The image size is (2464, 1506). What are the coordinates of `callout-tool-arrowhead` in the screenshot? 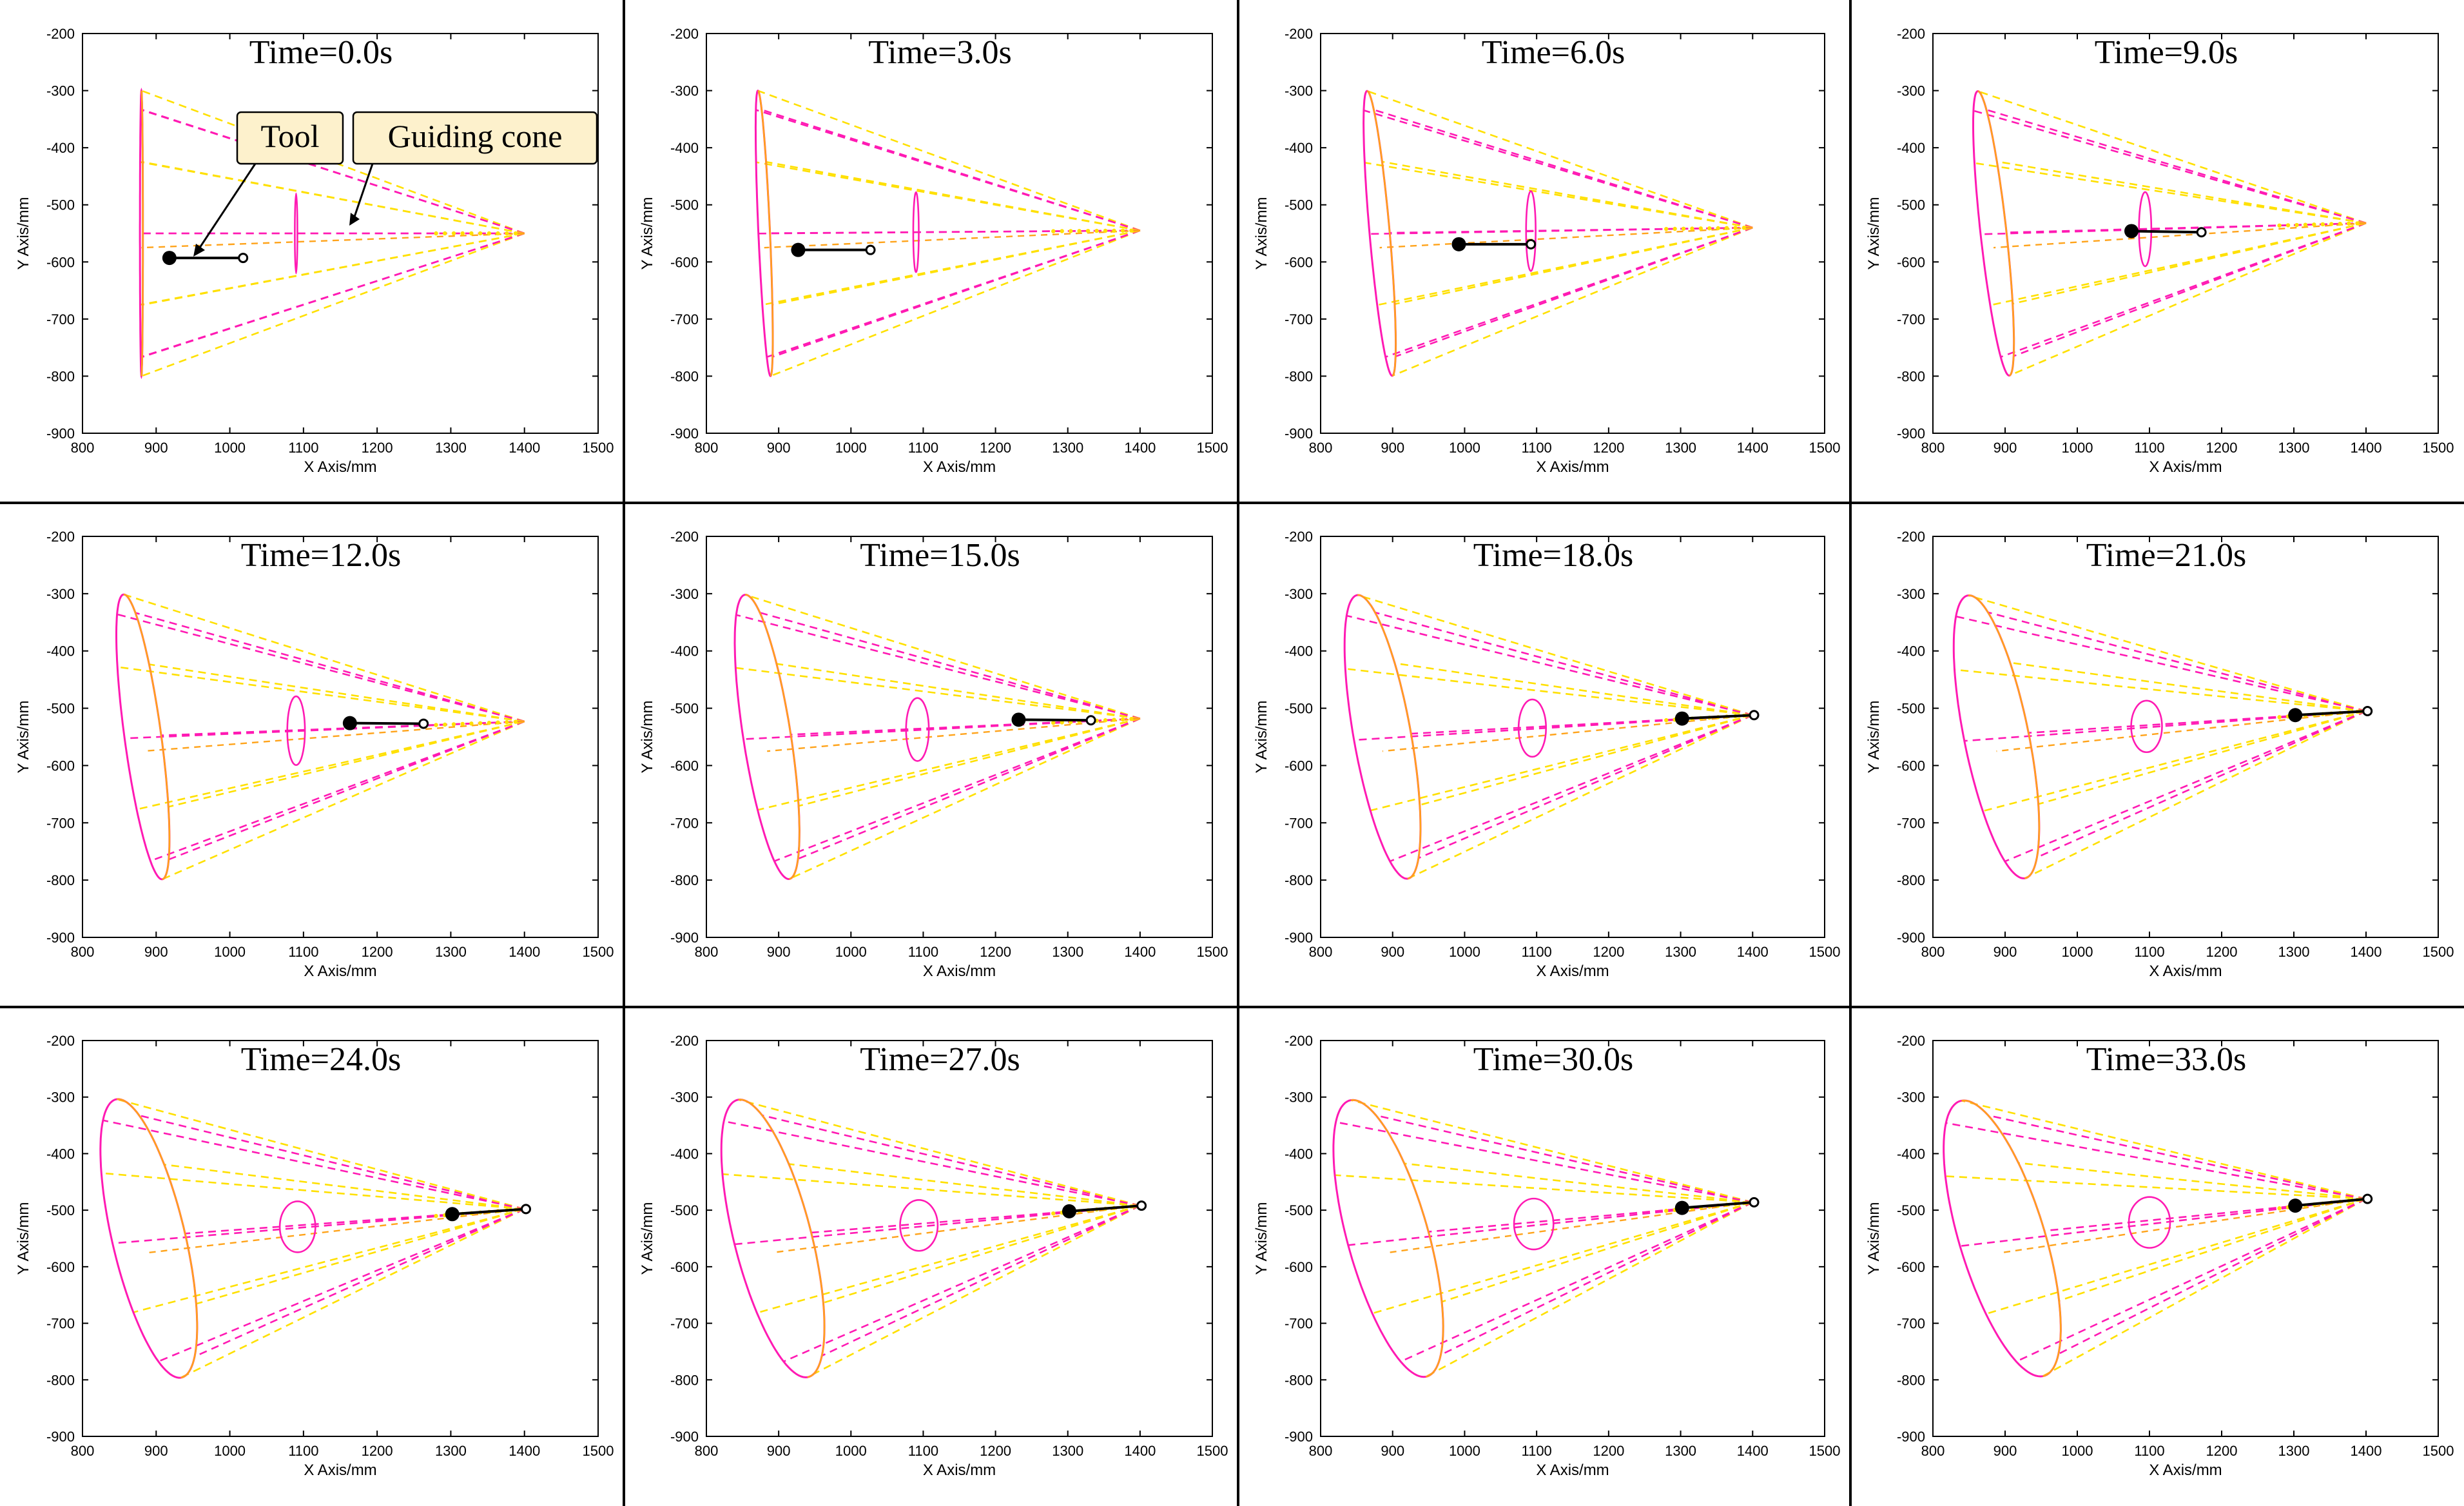 It's located at (199, 250).